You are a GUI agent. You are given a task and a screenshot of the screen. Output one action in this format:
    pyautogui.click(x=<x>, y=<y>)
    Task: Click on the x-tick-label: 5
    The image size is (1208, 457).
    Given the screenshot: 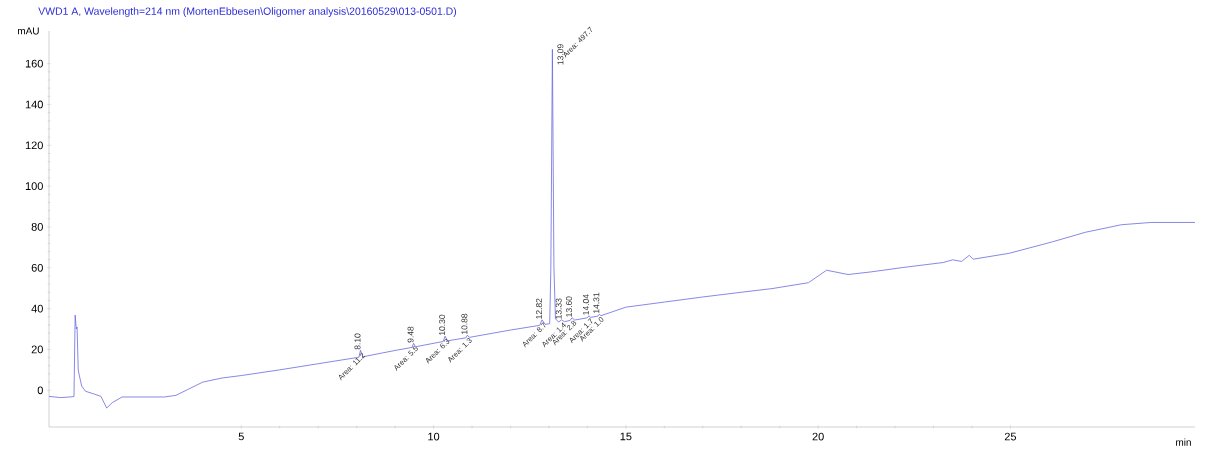 What is the action you would take?
    pyautogui.click(x=241, y=436)
    